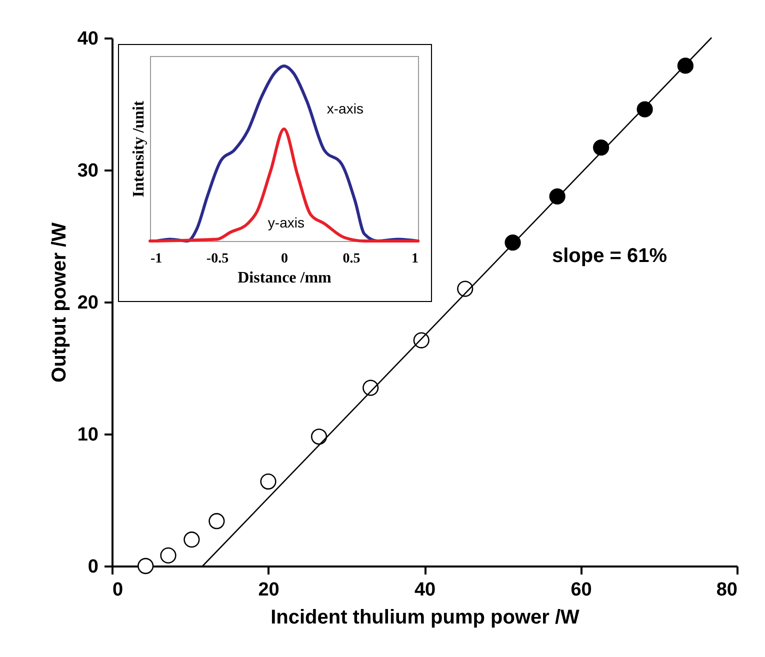 The image size is (765, 657). I want to click on x-tick-label: -0.5, so click(217, 259).